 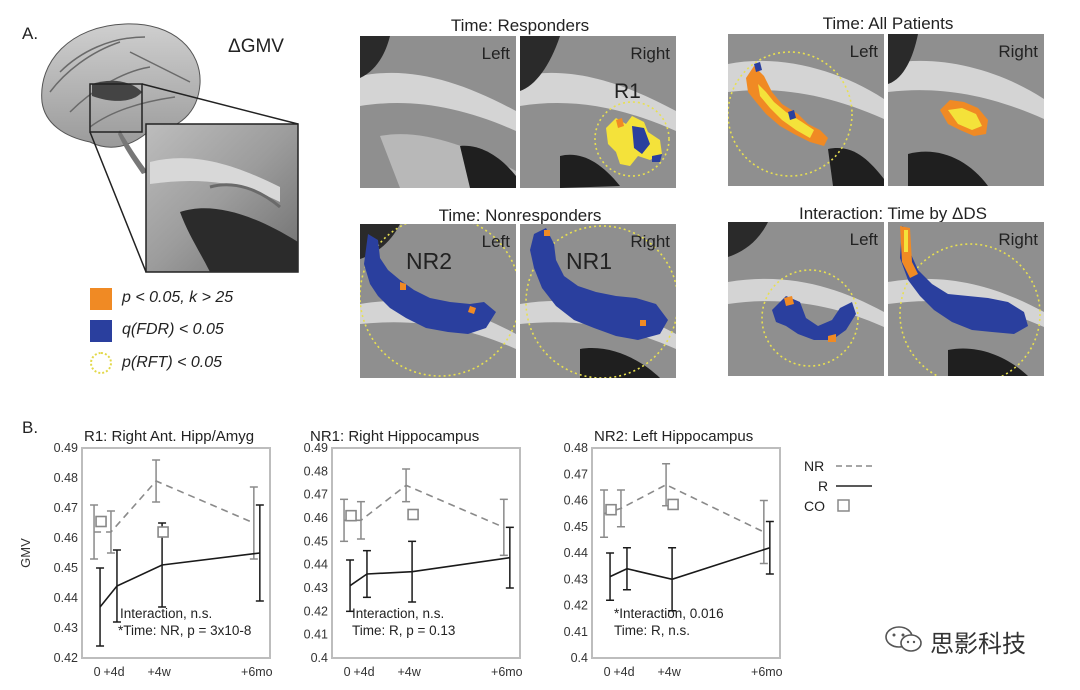 What do you see at coordinates (173, 329) in the screenshot?
I see `legend-text-fdr: q(FDR) < 0.05` at bounding box center [173, 329].